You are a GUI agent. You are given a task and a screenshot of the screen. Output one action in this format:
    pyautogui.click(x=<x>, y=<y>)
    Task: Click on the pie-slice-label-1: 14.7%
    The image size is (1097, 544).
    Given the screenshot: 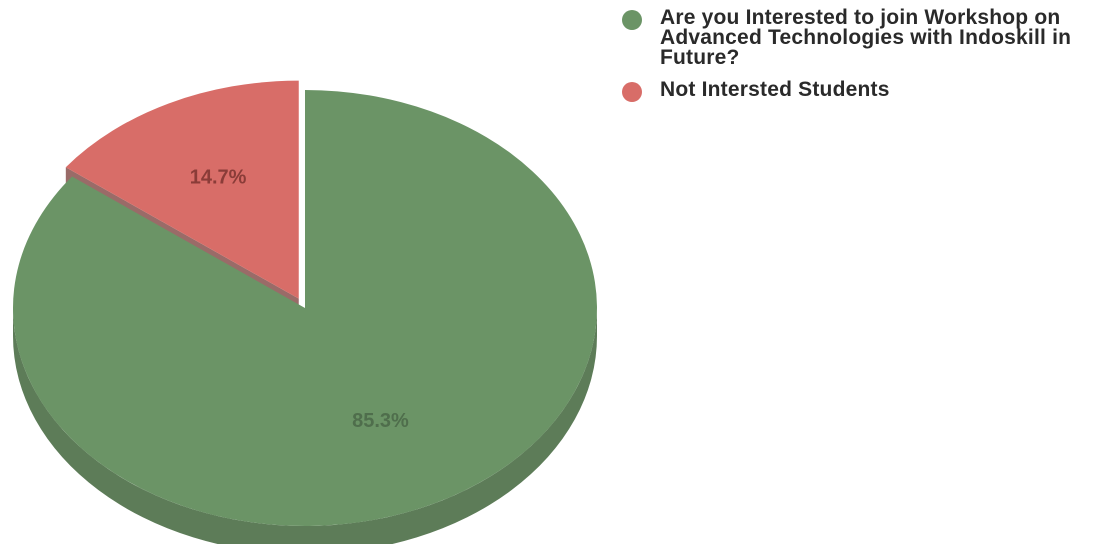 What is the action you would take?
    pyautogui.click(x=218, y=178)
    